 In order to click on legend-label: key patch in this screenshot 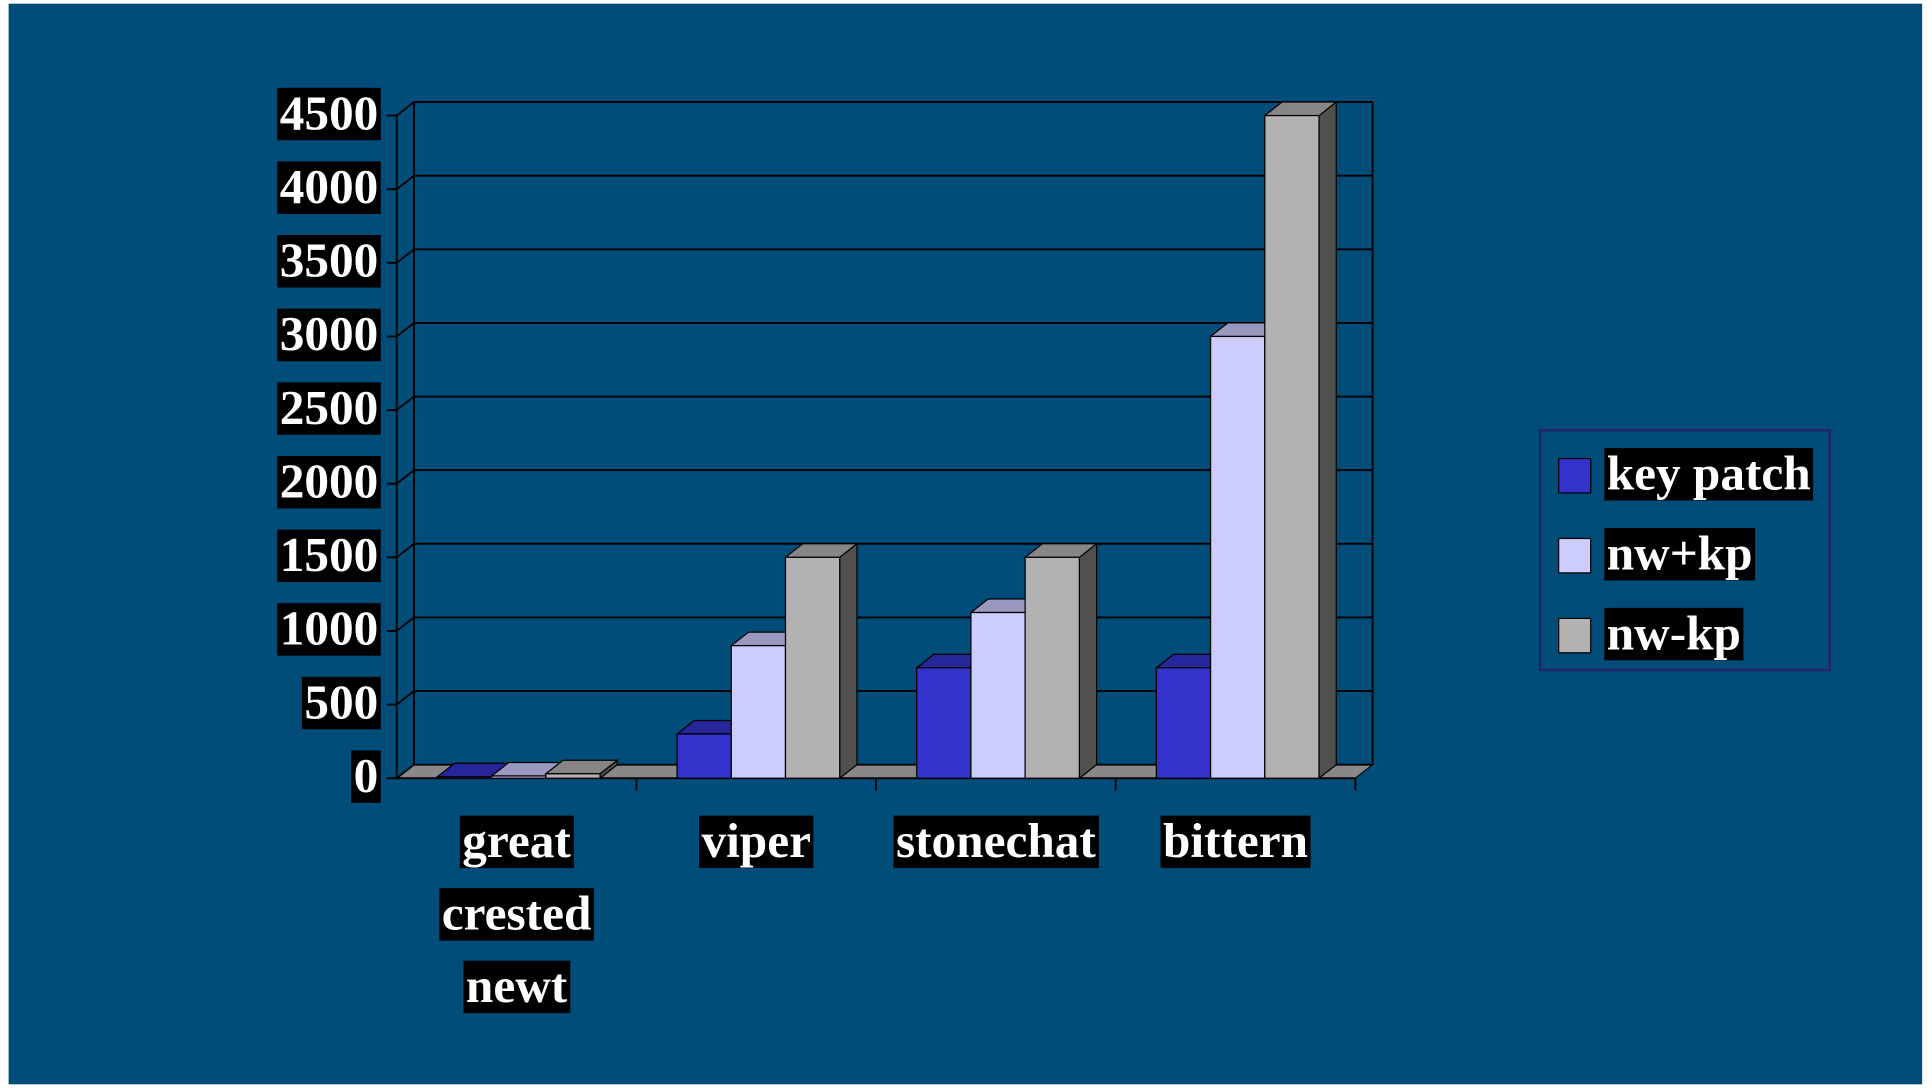, I will do `click(1709, 473)`.